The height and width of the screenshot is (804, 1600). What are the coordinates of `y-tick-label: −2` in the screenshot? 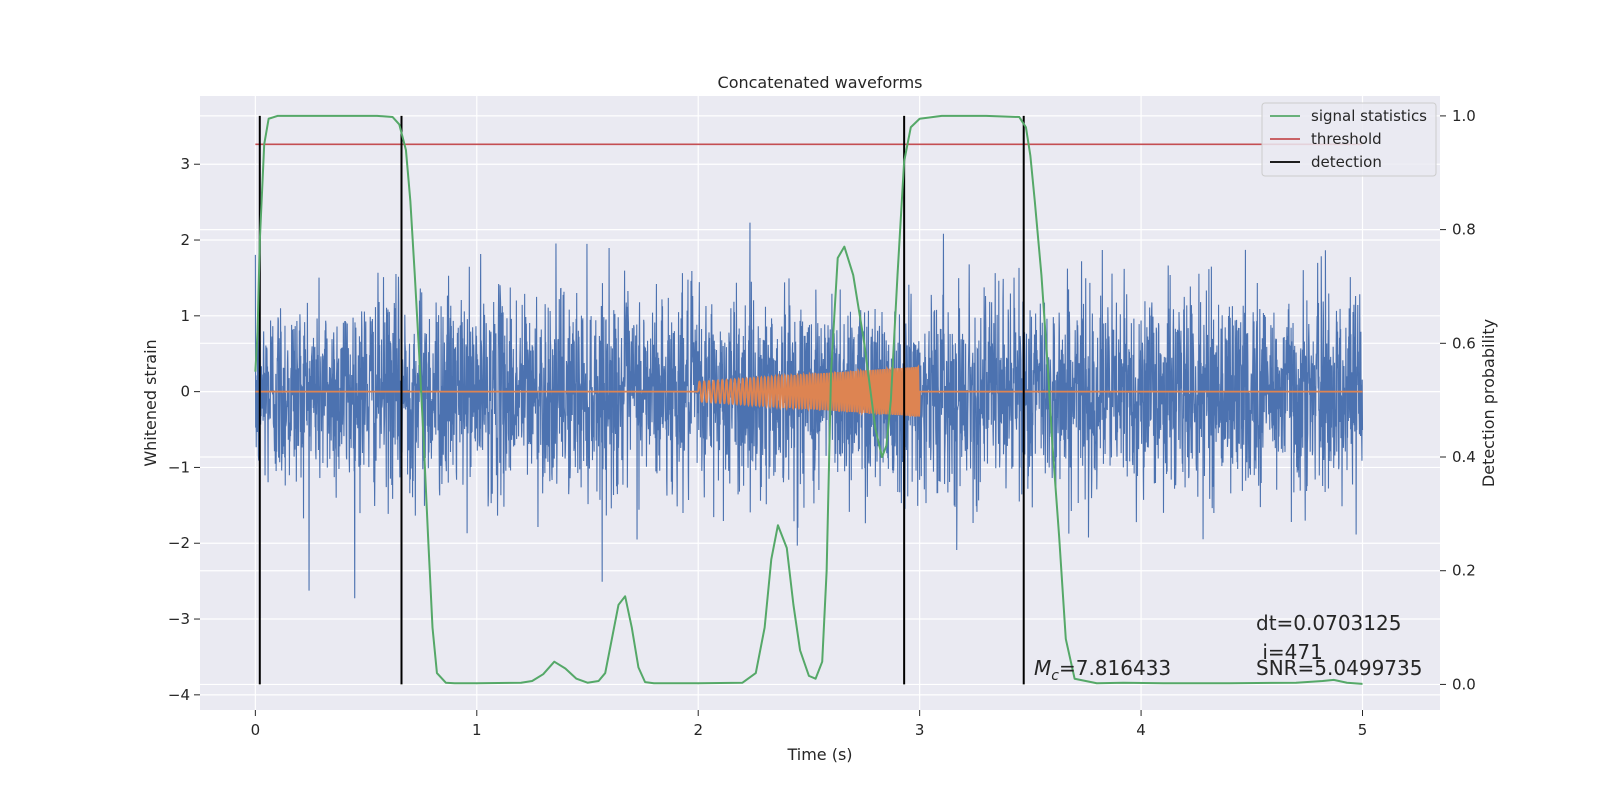 It's located at (179, 543).